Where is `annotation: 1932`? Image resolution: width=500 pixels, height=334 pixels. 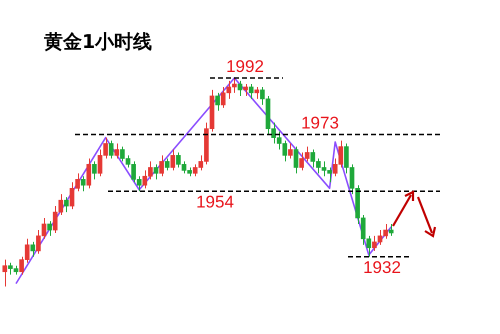 annotation: 1932 is located at coordinates (382, 267).